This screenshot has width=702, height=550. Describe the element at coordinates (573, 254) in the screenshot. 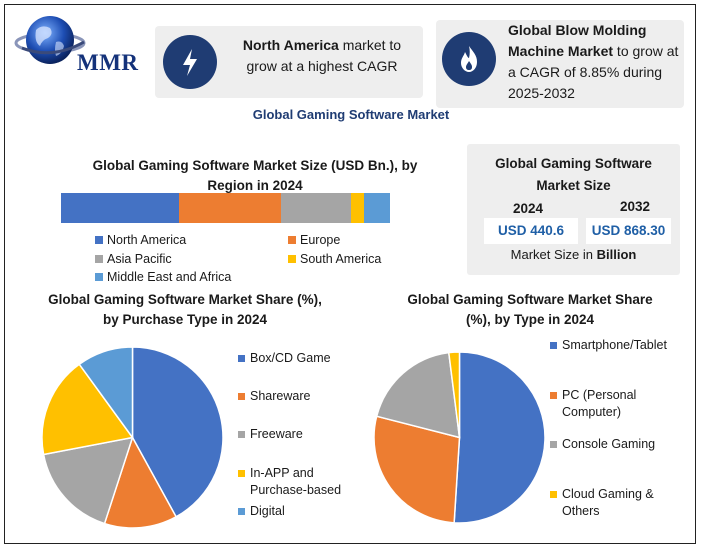

I see `market-size-unit: Market Size in Billion` at that location.